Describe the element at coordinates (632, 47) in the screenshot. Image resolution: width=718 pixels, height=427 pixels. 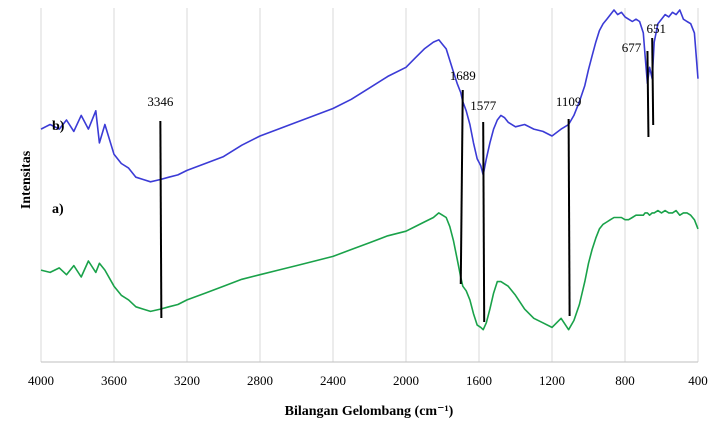
I see `peak-label-677: 677` at that location.